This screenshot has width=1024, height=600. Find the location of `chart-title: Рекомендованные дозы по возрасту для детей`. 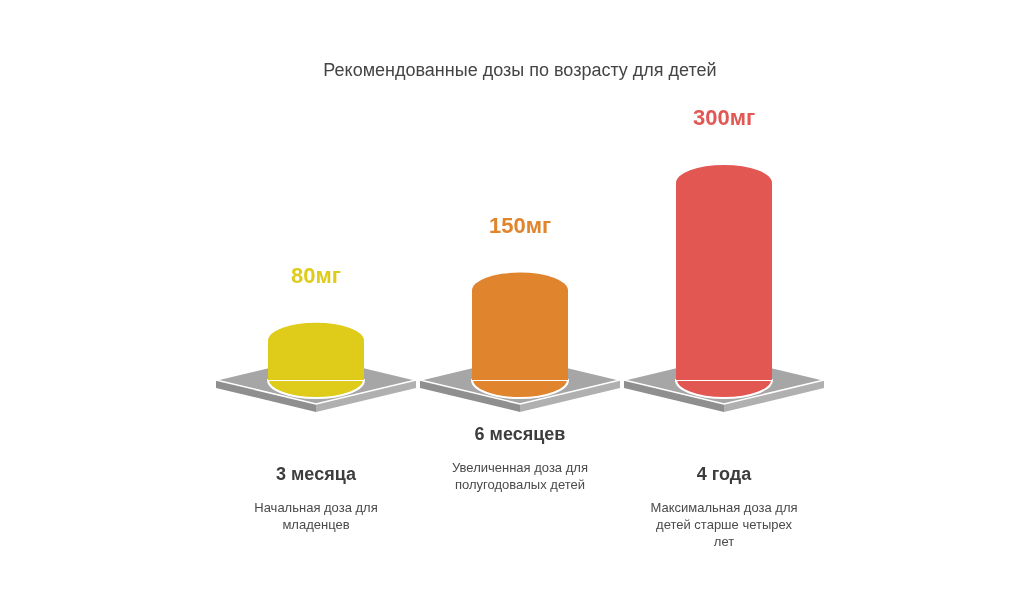

chart-title: Рекомендованные дозы по возрасту для детей is located at coordinates (520, 70).